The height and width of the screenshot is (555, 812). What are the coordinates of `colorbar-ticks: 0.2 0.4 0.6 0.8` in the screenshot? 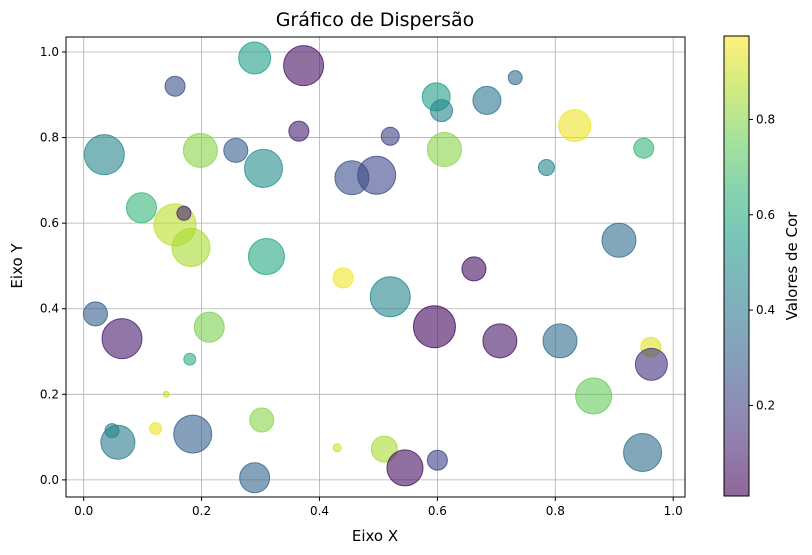 It's located at (762, 262).